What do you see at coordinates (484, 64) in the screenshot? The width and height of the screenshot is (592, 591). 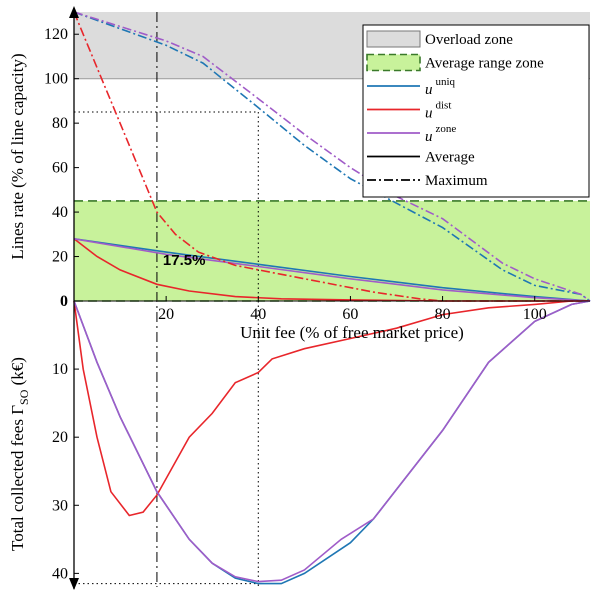 I see `legend-label: Average range zone` at bounding box center [484, 64].